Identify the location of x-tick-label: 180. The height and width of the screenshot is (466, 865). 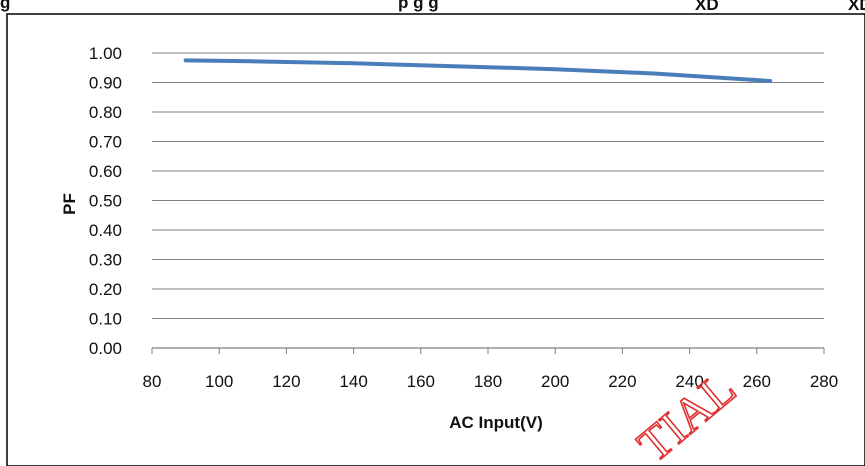
(488, 381).